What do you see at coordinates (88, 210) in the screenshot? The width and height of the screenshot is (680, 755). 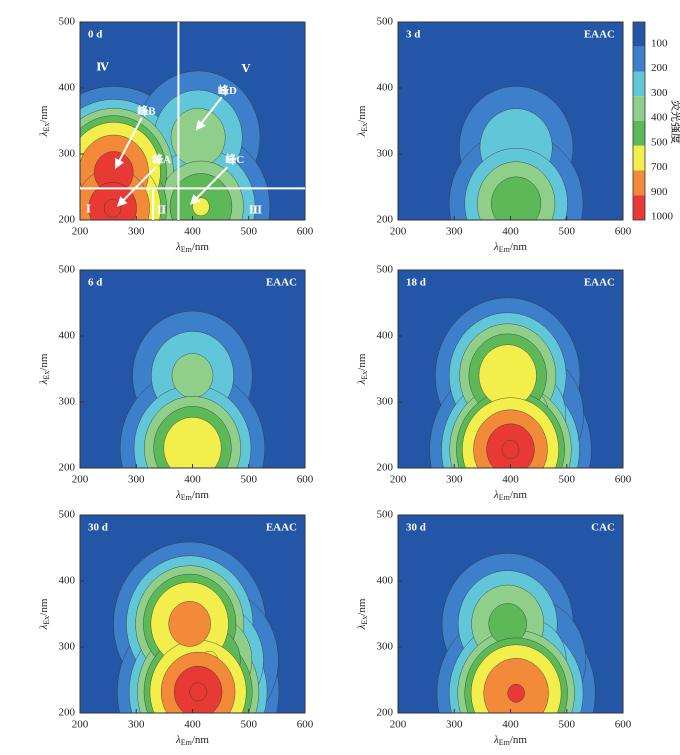 I see `annotation: Ⅰ` at bounding box center [88, 210].